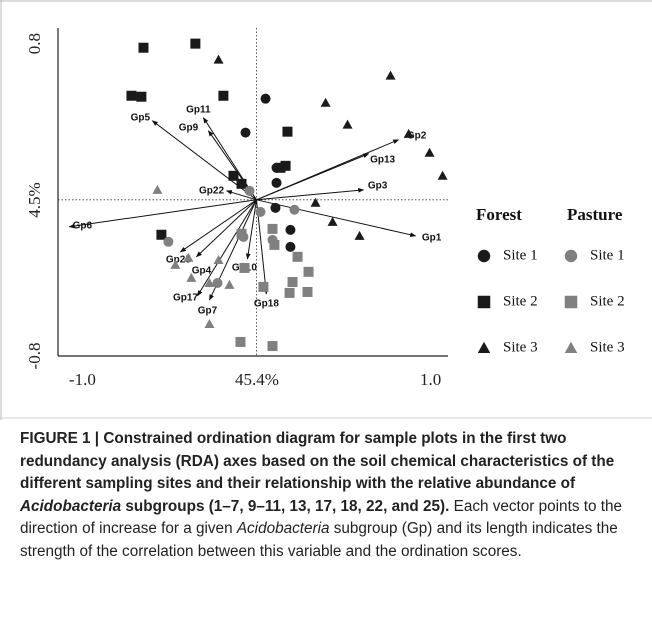 The image size is (652, 627). Describe the element at coordinates (595, 214) in the screenshot. I see `legend-group: Pasture` at that location.